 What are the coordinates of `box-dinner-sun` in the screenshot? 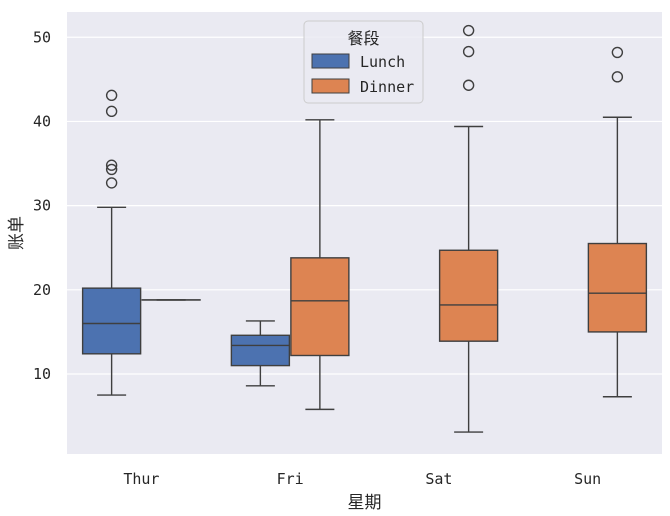 It's located at (617, 222).